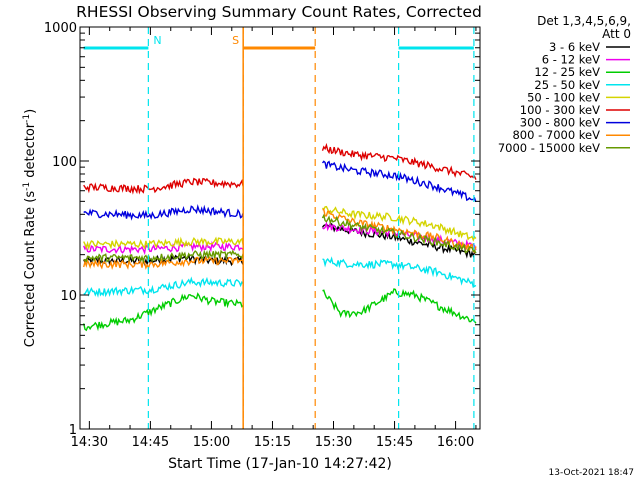 The image size is (640, 480). Describe the element at coordinates (556, 135) in the screenshot. I see `legend-label-7: 800 - 7000 keV` at that location.